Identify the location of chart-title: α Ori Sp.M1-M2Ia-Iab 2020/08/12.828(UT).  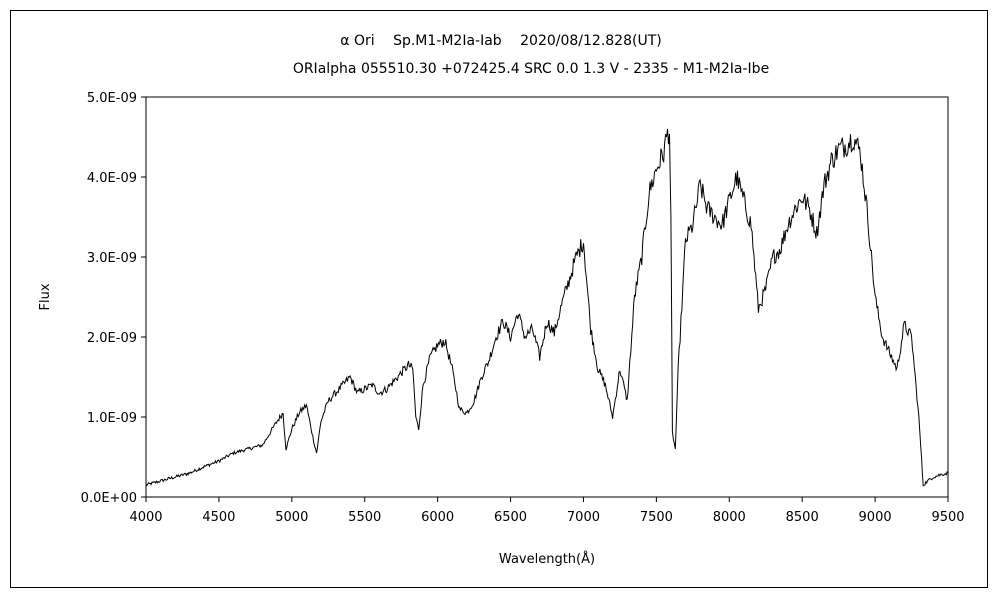
(500, 41).